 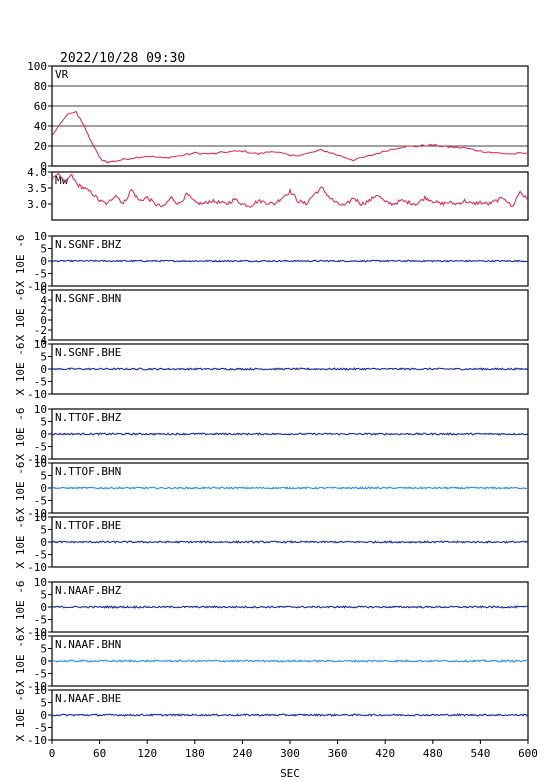 I want to click on x-tick-label: 540, so click(x=480, y=753).